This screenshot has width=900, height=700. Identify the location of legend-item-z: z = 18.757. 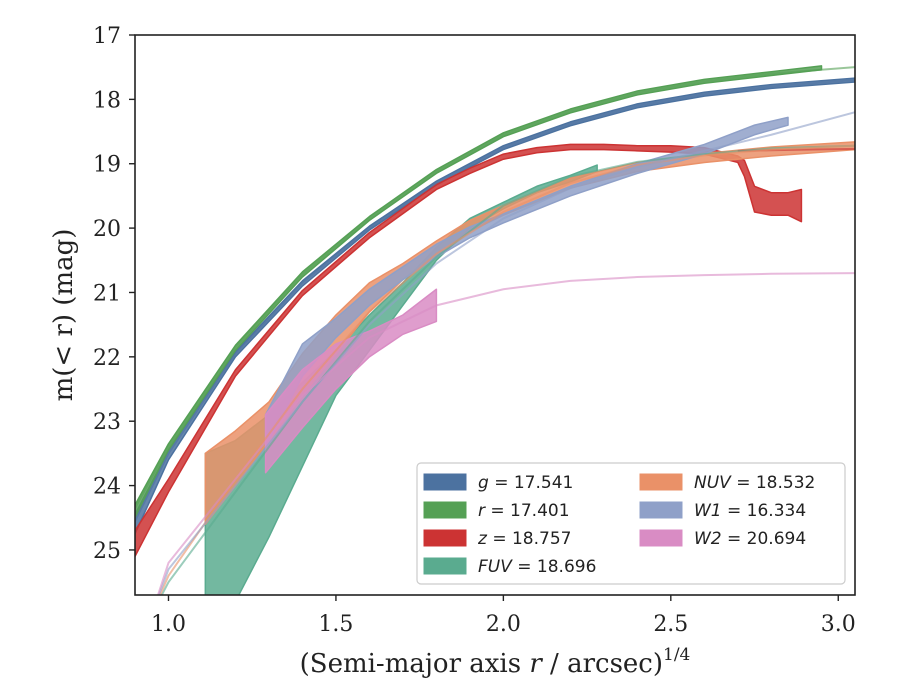
(497, 539).